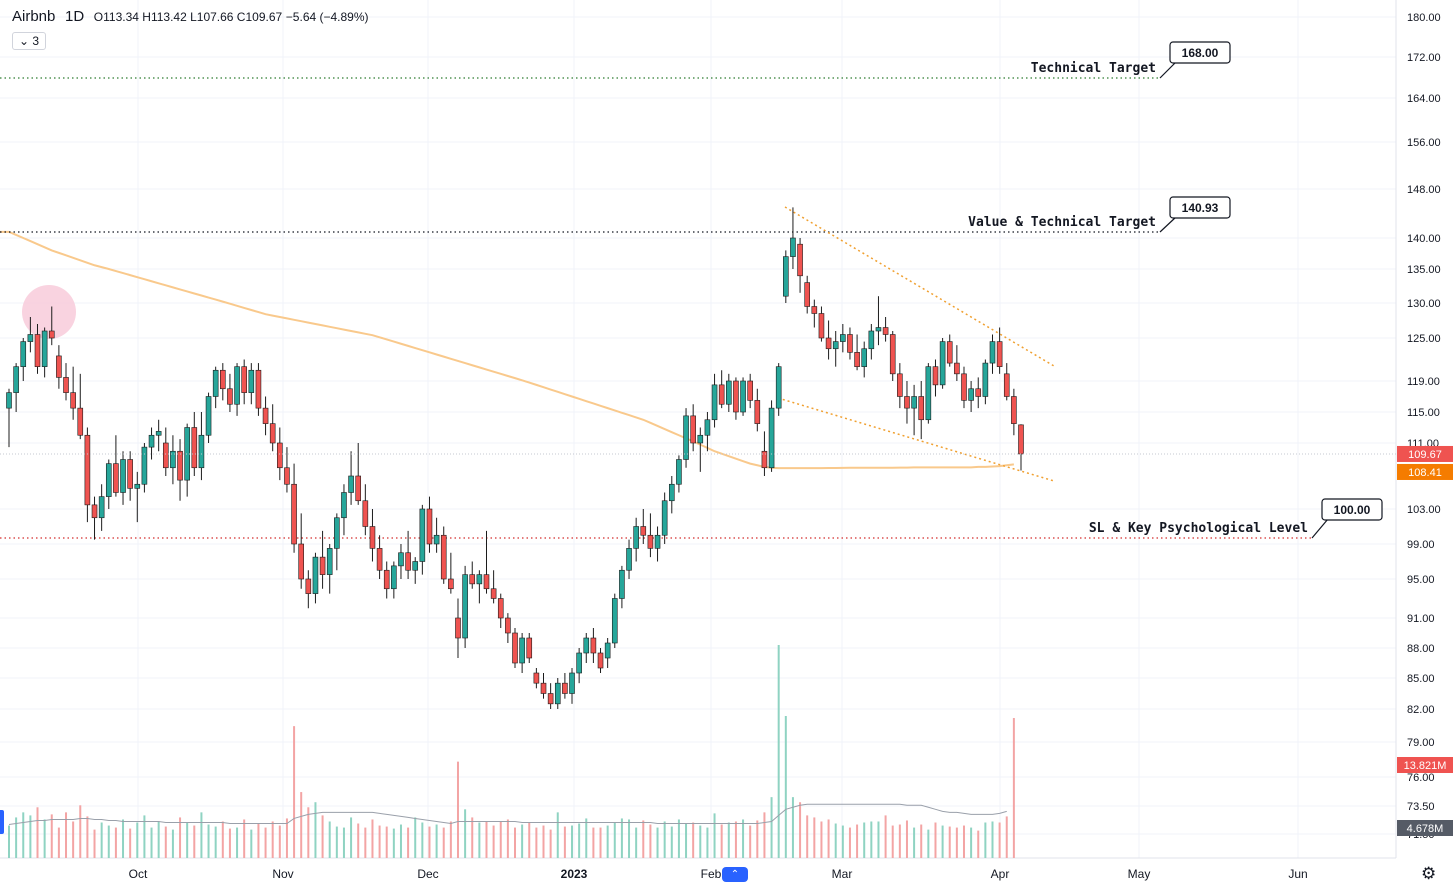  I want to click on volume-ma-label-bg, so click(1425, 828).